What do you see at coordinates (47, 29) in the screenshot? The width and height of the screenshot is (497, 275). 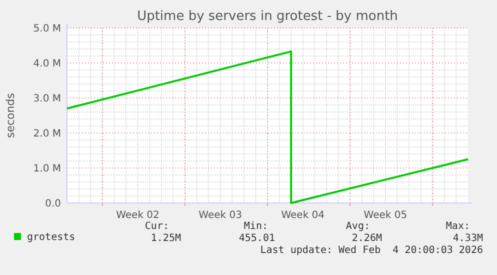 I see `y-tick-label: 5.0 M` at bounding box center [47, 29].